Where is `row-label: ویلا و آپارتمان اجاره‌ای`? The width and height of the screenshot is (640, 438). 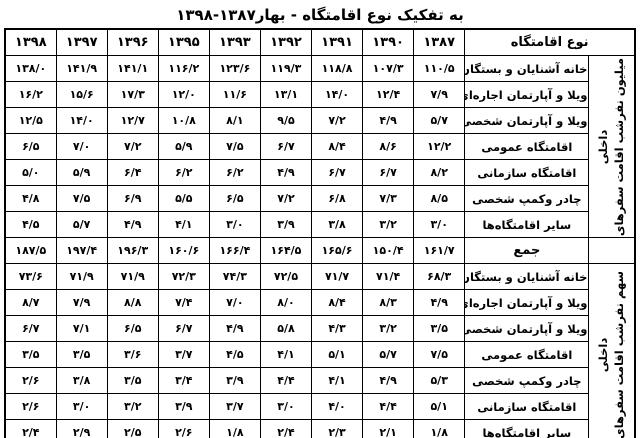
row-label: ویلا و آپارتمان اجاره‌ای is located at coordinates (527, 302).